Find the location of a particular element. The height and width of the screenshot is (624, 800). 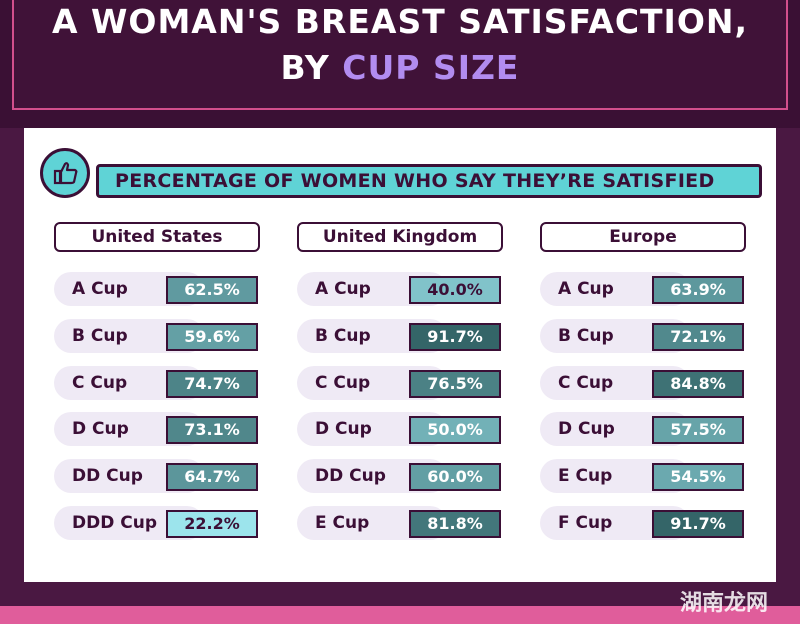

percentage-value: 76.5% is located at coordinates (455, 384).